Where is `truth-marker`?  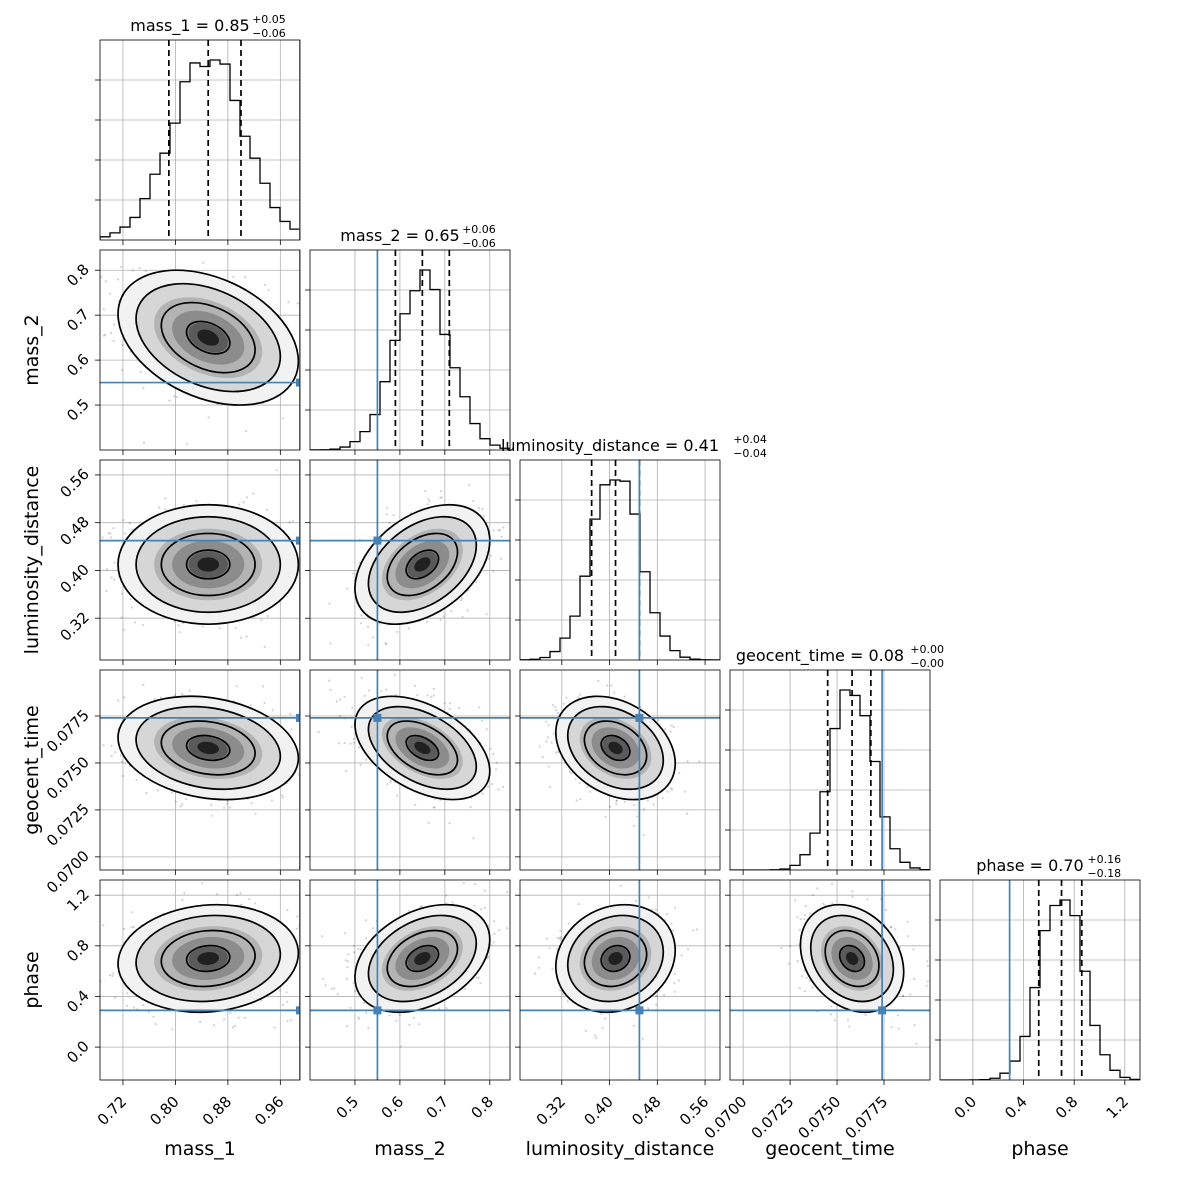
truth-marker is located at coordinates (298, 540).